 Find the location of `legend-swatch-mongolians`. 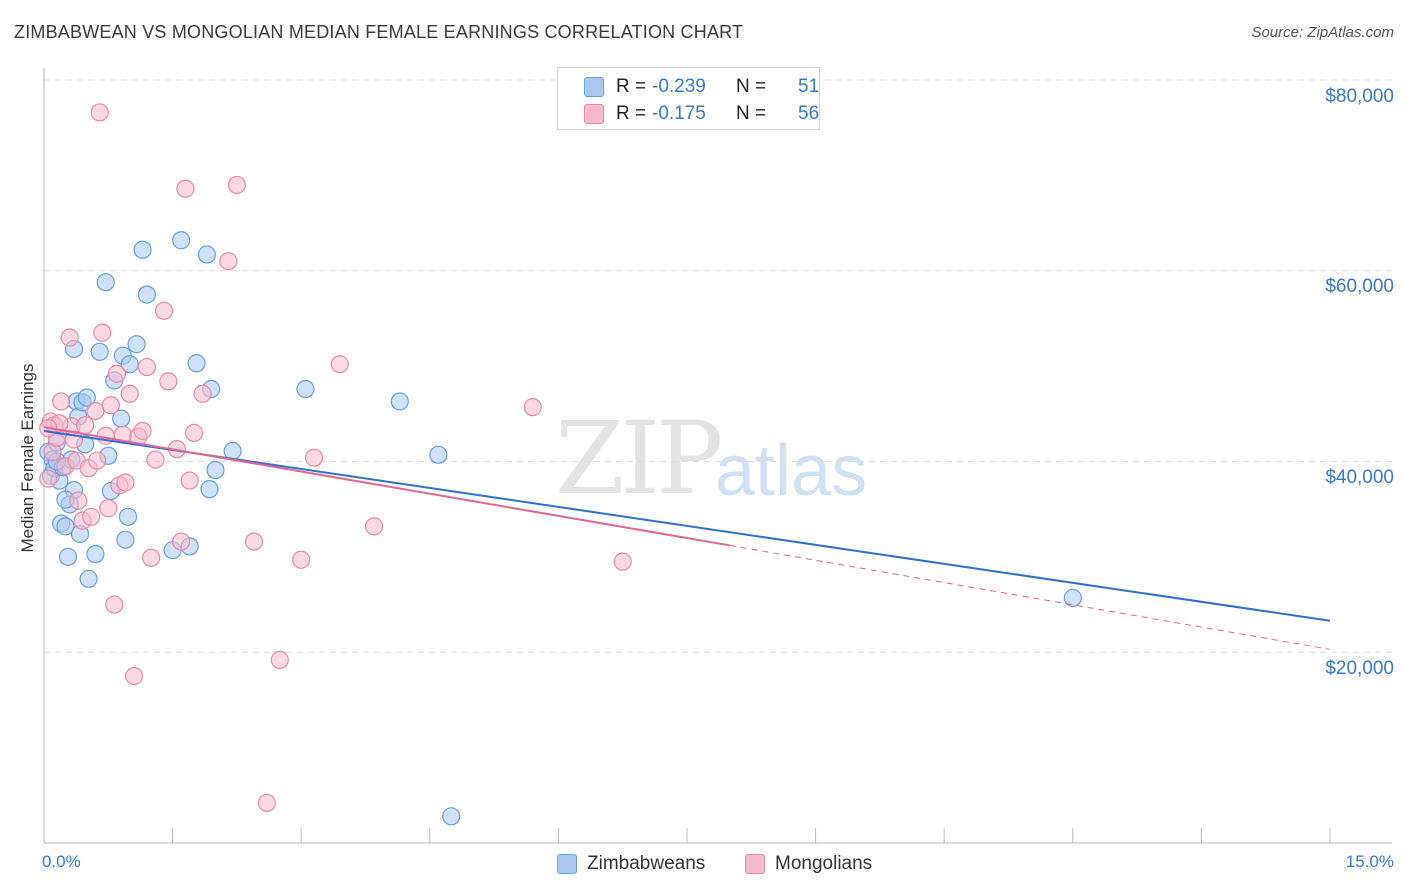

legend-swatch-mongolians is located at coordinates (594, 114).